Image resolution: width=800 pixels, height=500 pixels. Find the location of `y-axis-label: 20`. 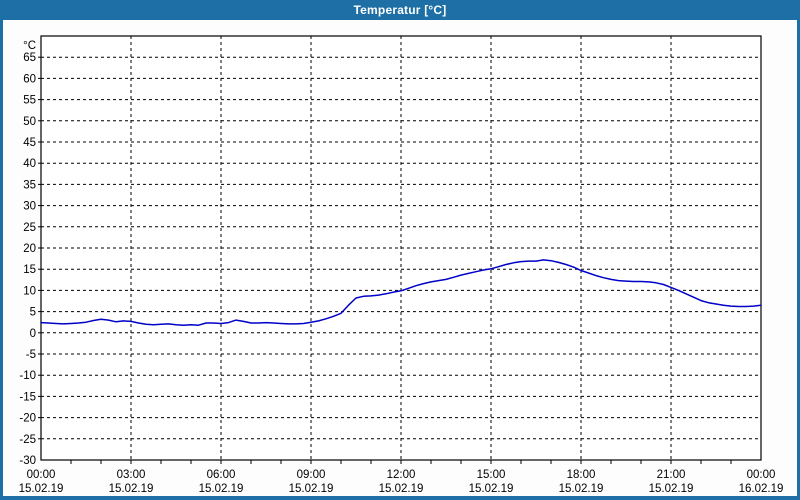

y-axis-label: 20 is located at coordinates (29, 249).